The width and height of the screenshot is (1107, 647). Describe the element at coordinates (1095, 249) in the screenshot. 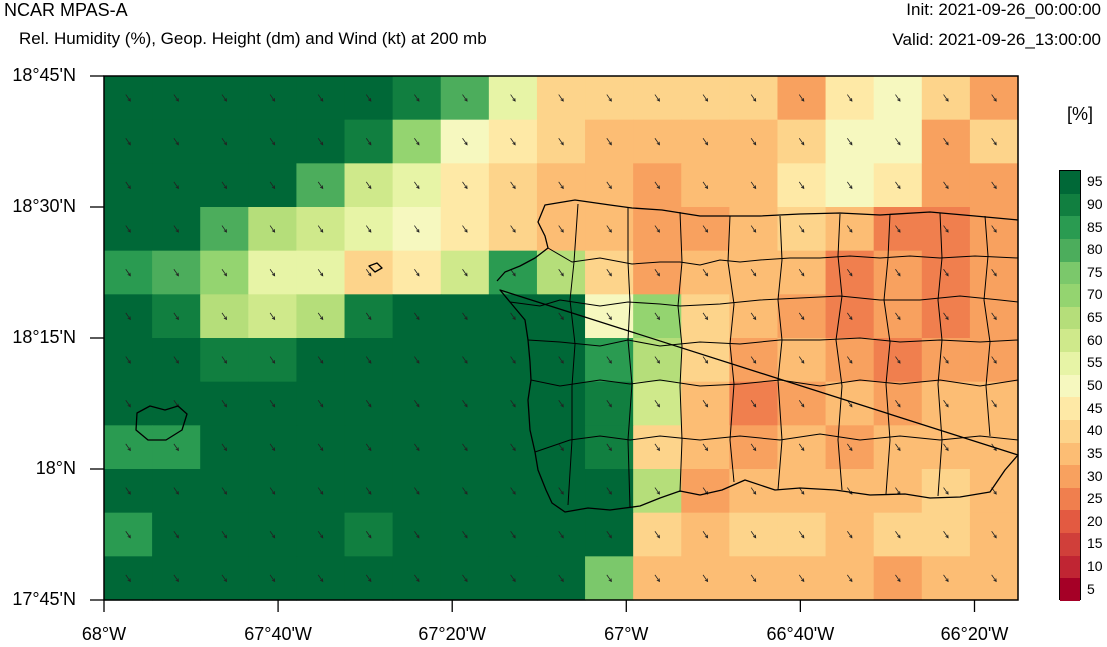

I see `colorbar-level-label: 80` at that location.